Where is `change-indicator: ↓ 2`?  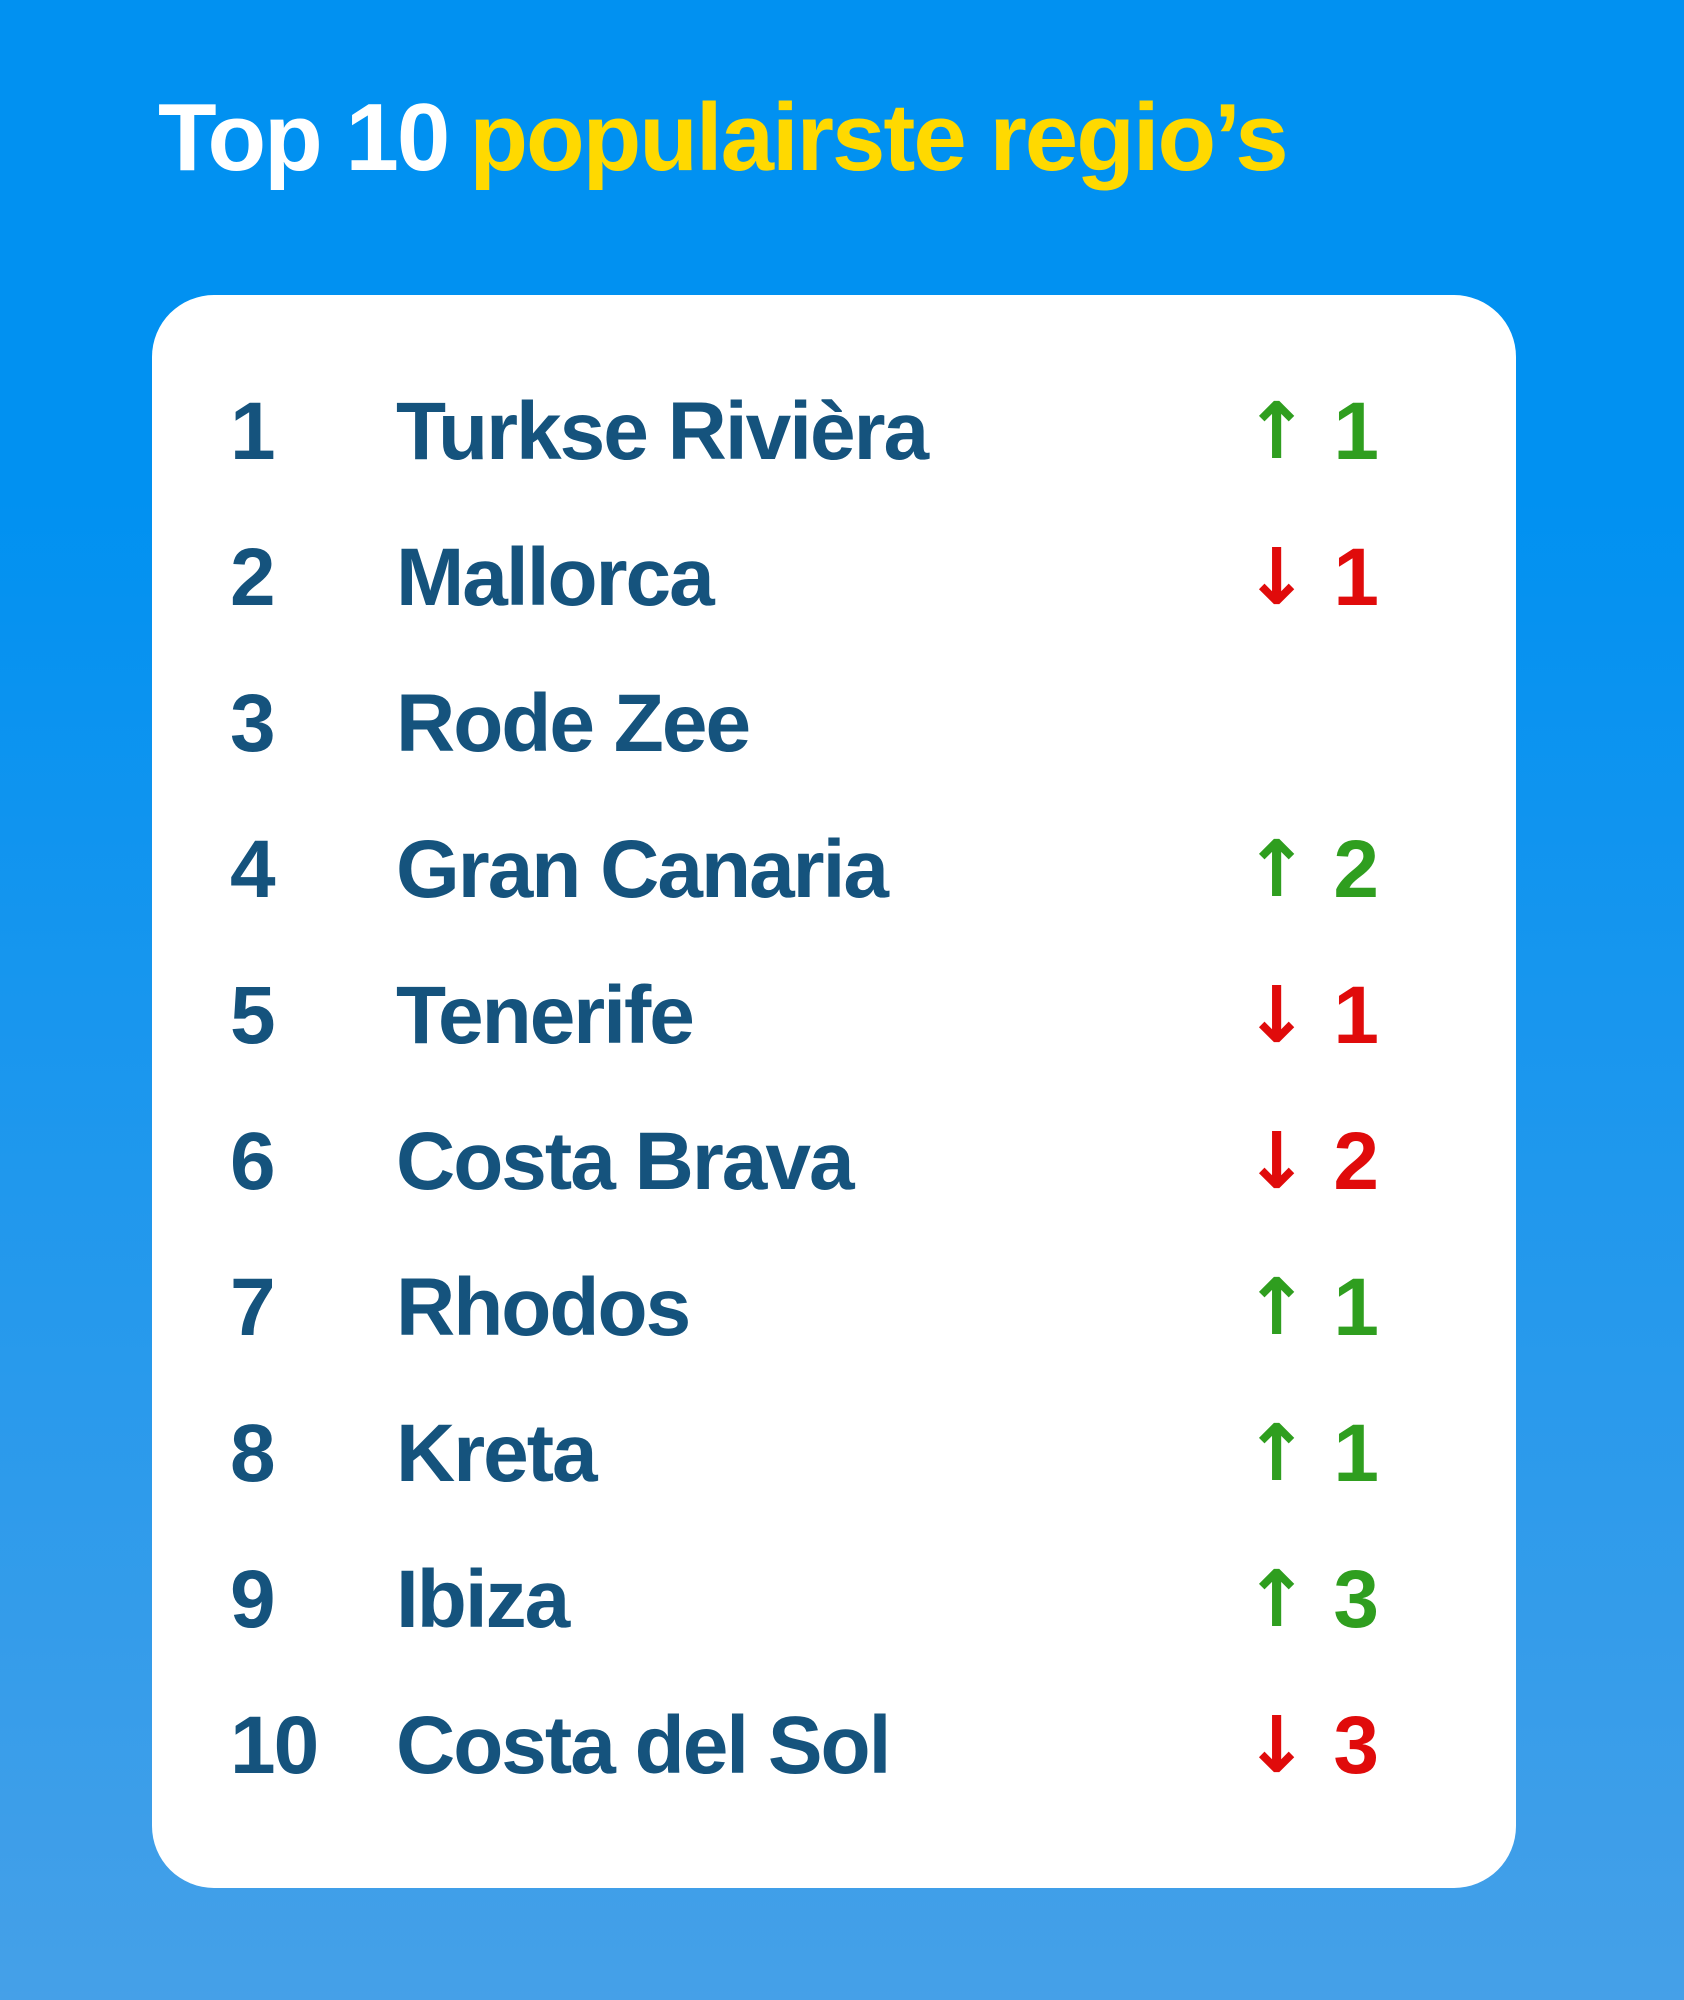
change-indicator: ↓ 2 is located at coordinates (1380, 1162).